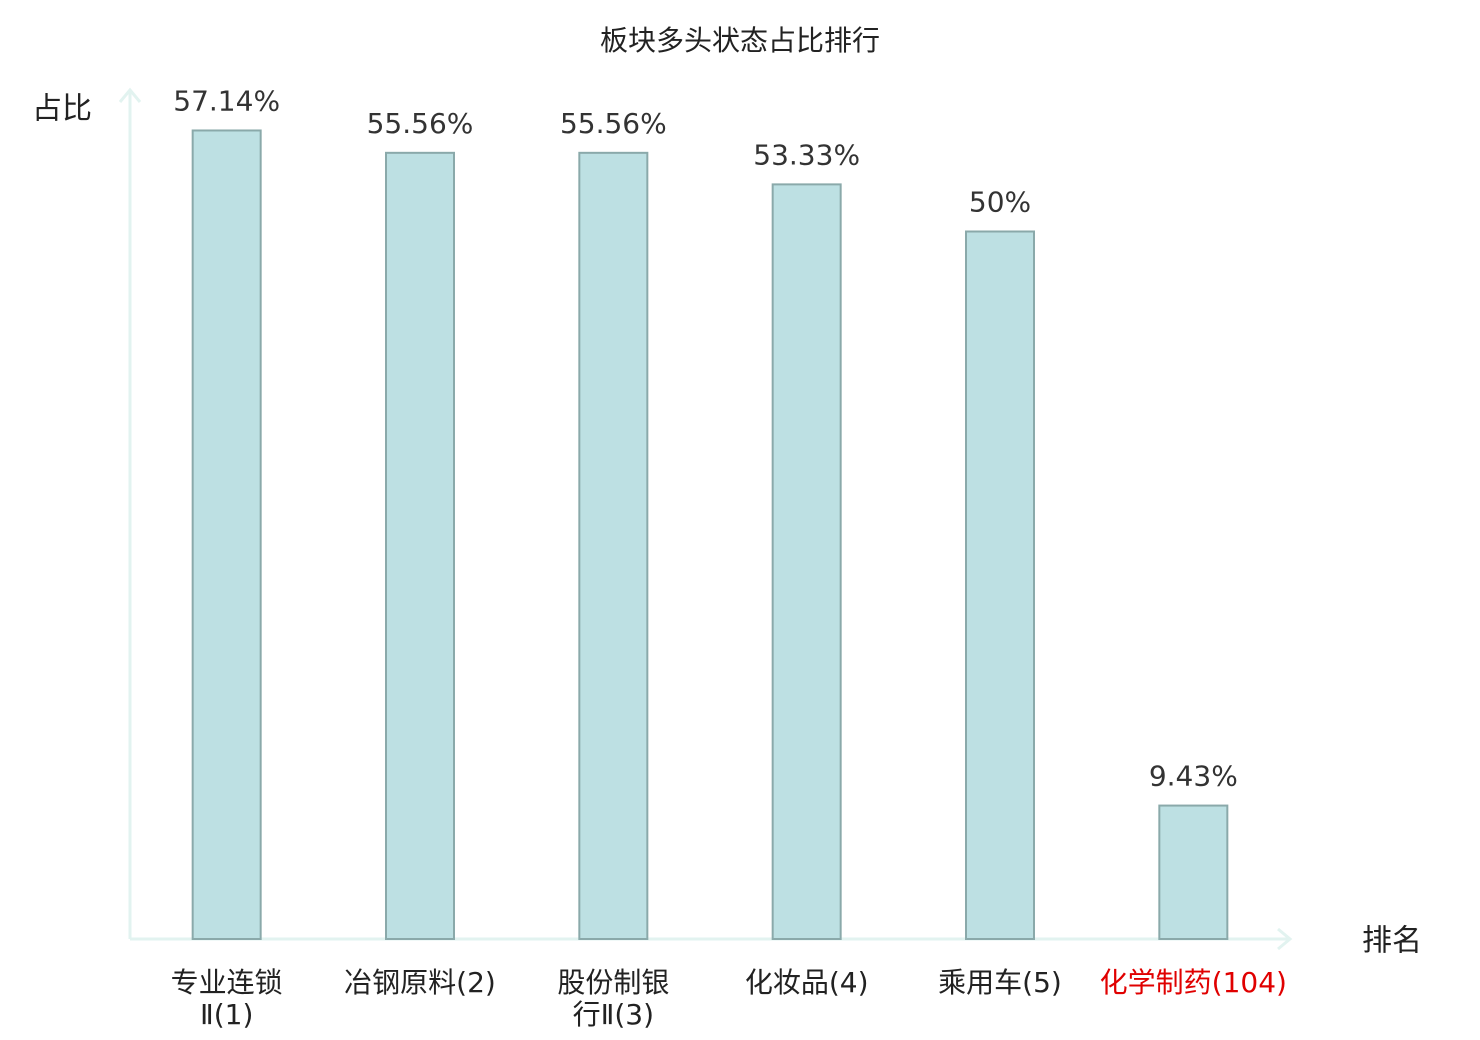 The height and width of the screenshot is (1040, 1480). I want to click on x-tick-label: 乘用车(5), so click(1000, 982).